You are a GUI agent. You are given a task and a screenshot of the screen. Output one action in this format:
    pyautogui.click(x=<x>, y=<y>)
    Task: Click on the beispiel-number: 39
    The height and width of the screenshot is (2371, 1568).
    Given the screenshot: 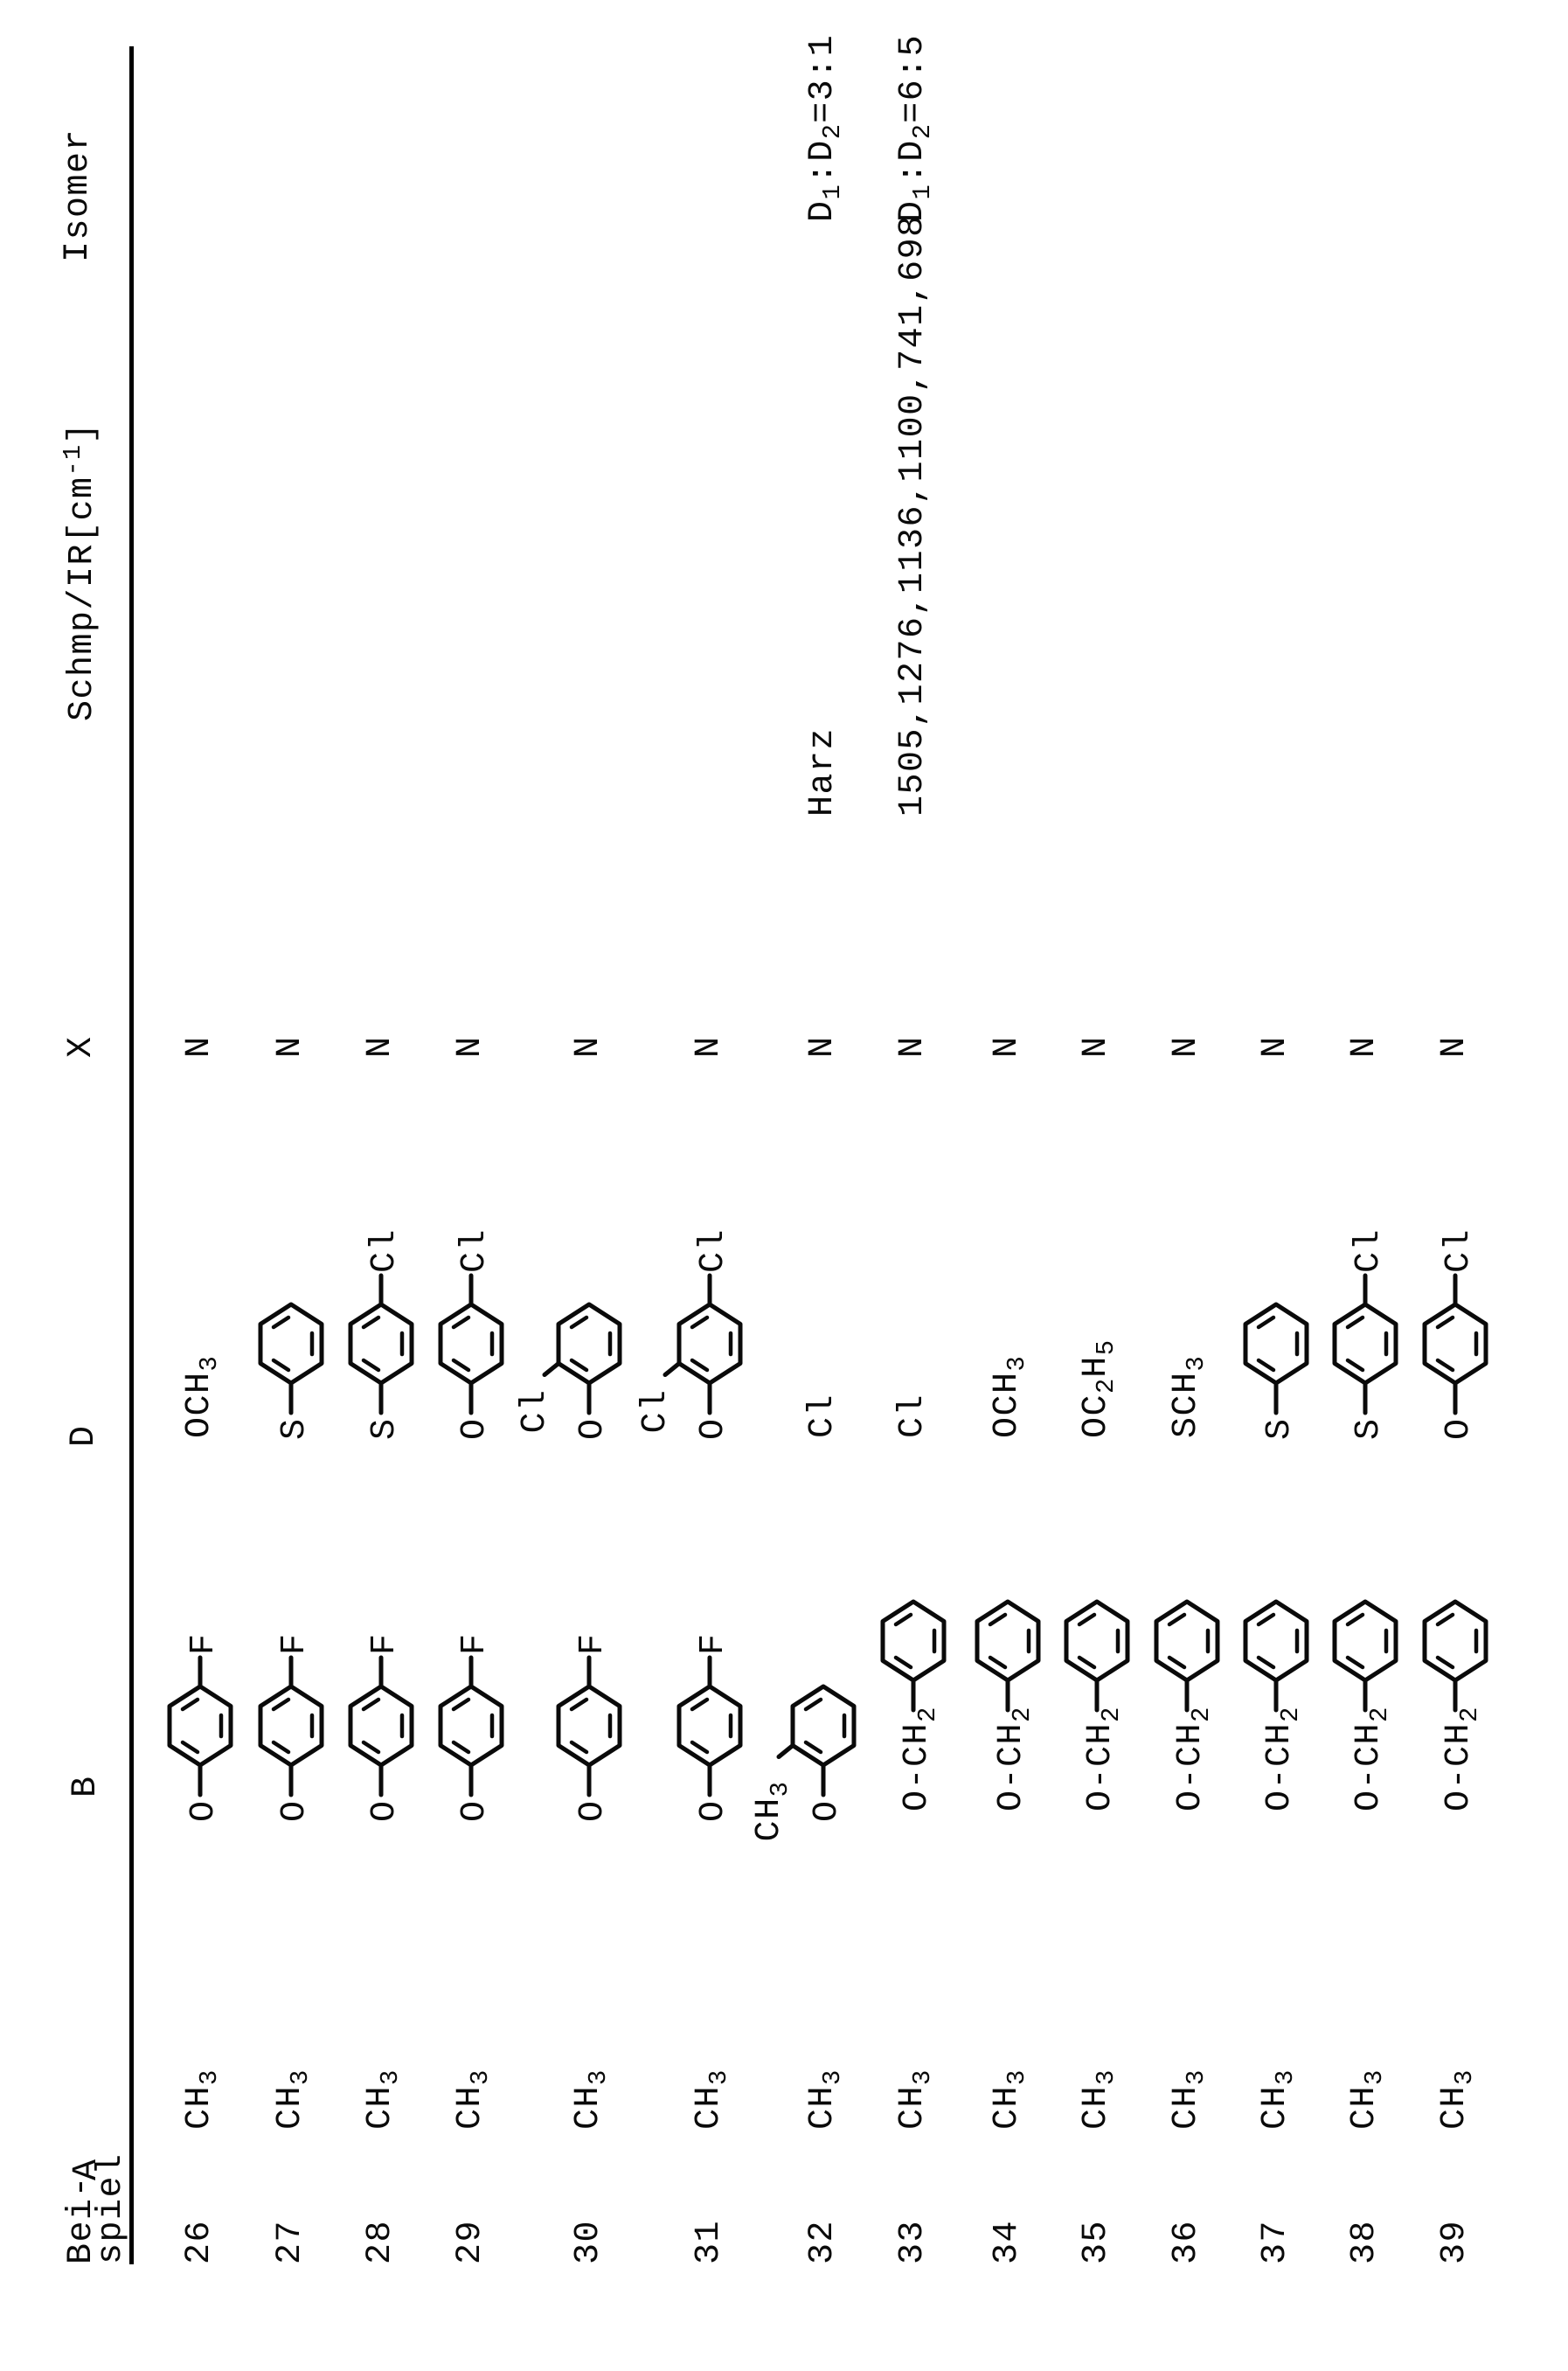 What is the action you would take?
    pyautogui.click(x=1455, y=2241)
    